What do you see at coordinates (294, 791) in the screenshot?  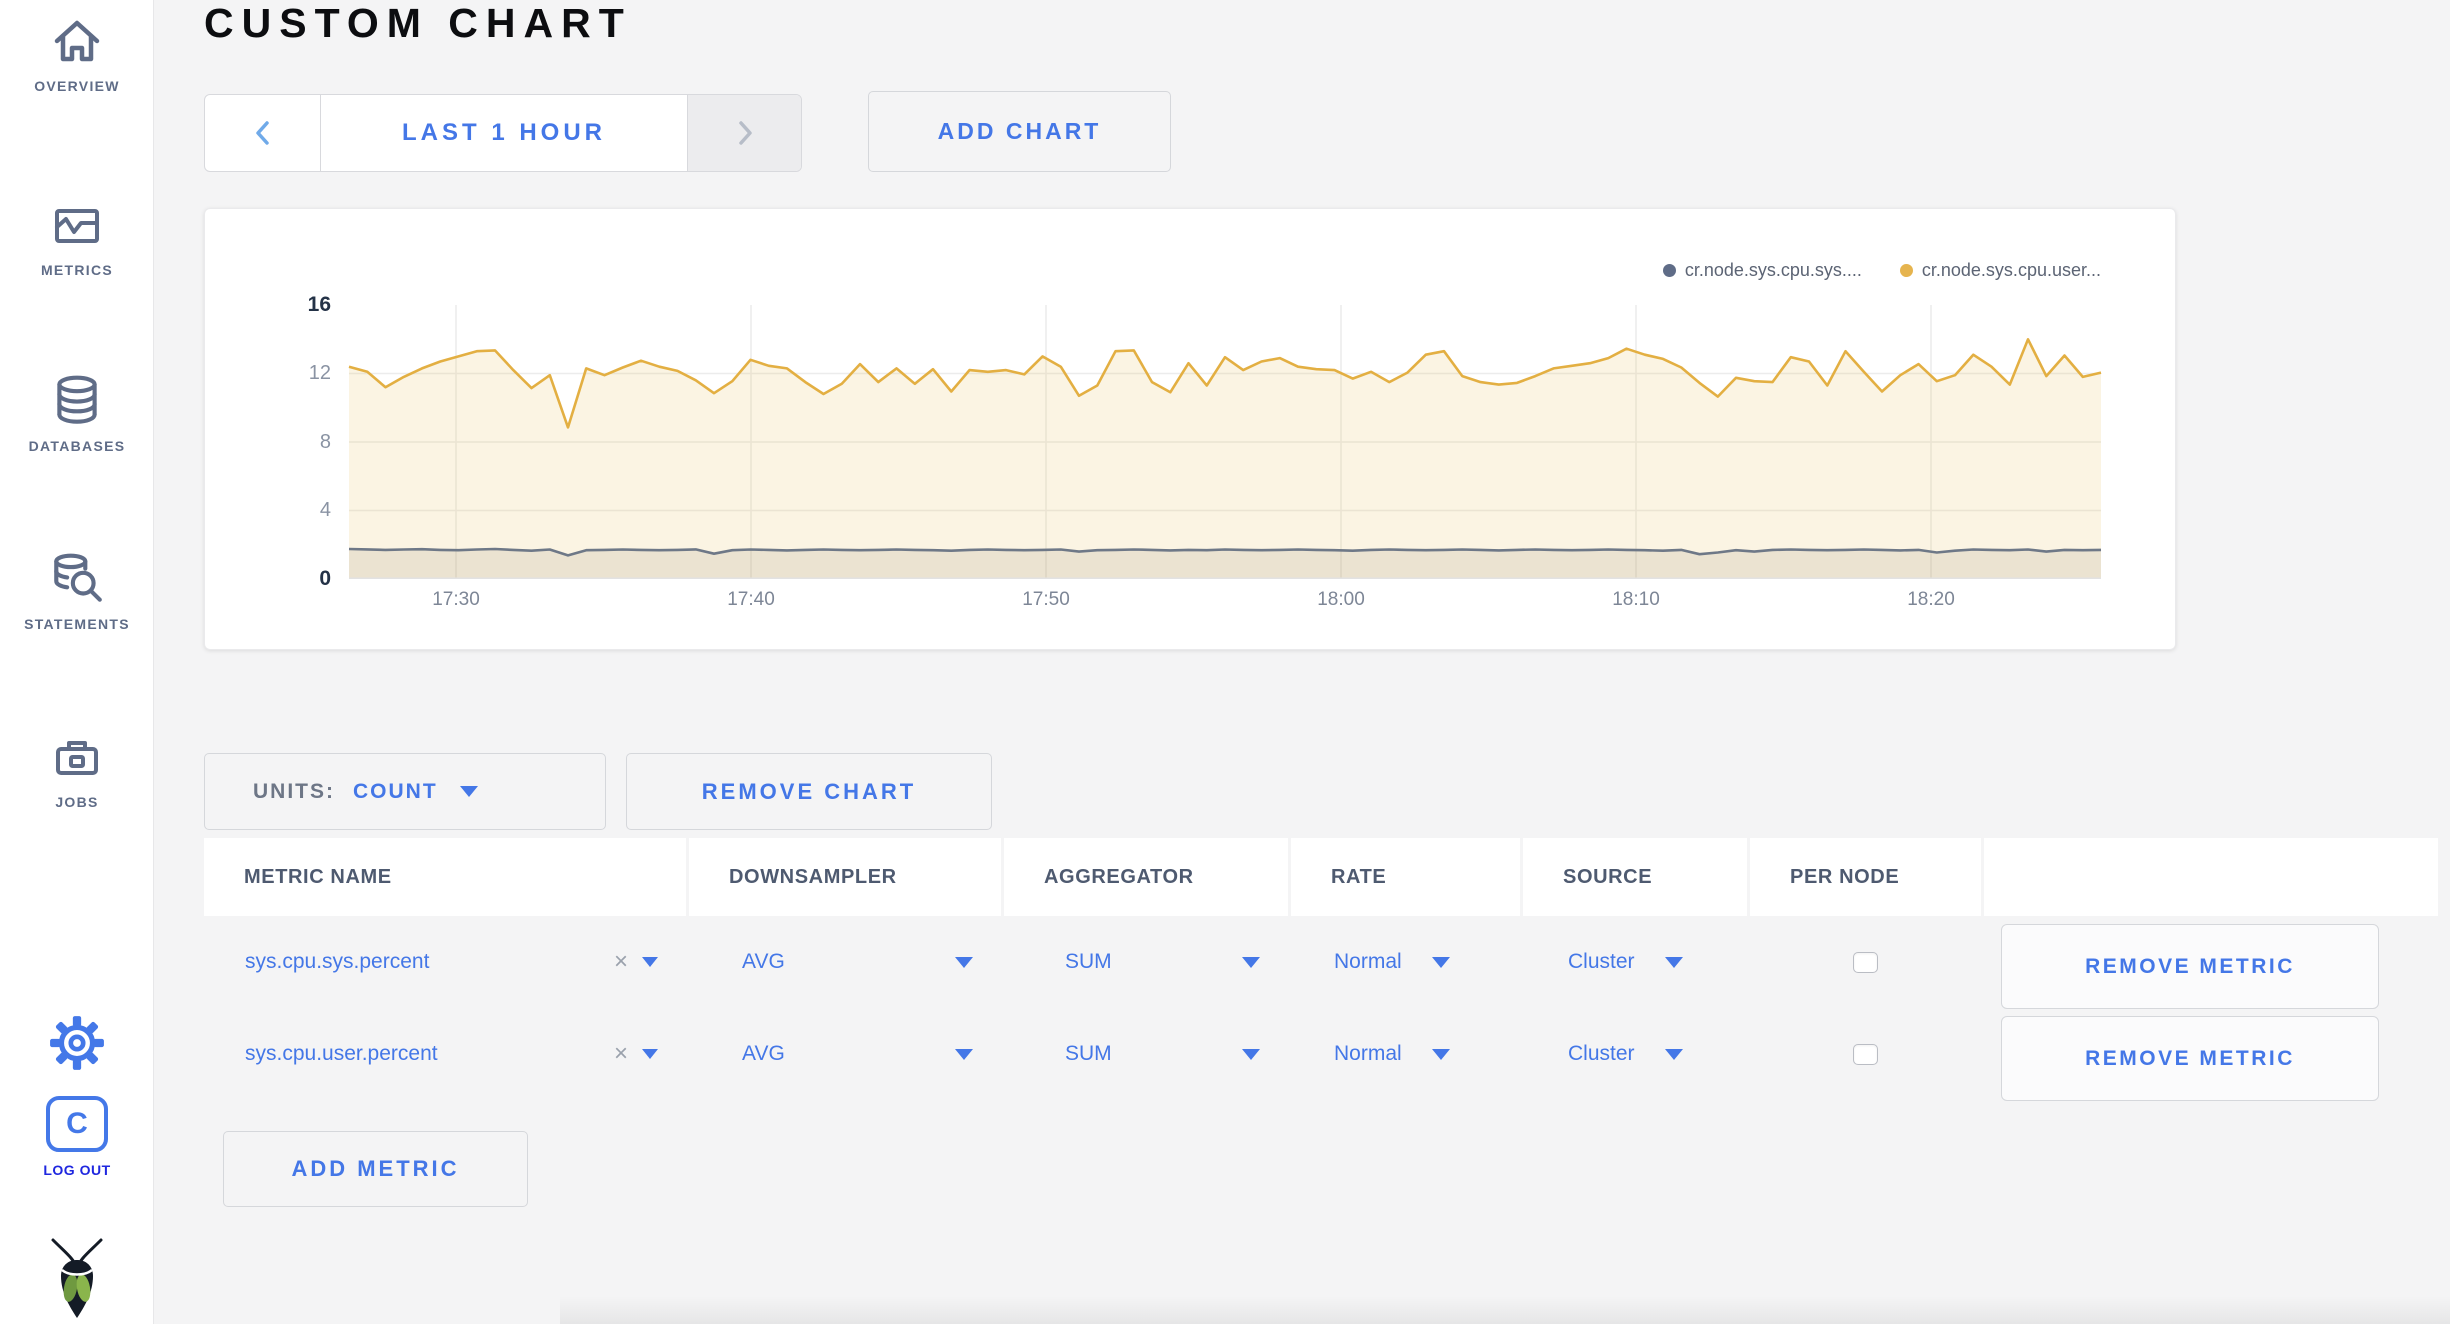 I see `units-label: UNITS:` at bounding box center [294, 791].